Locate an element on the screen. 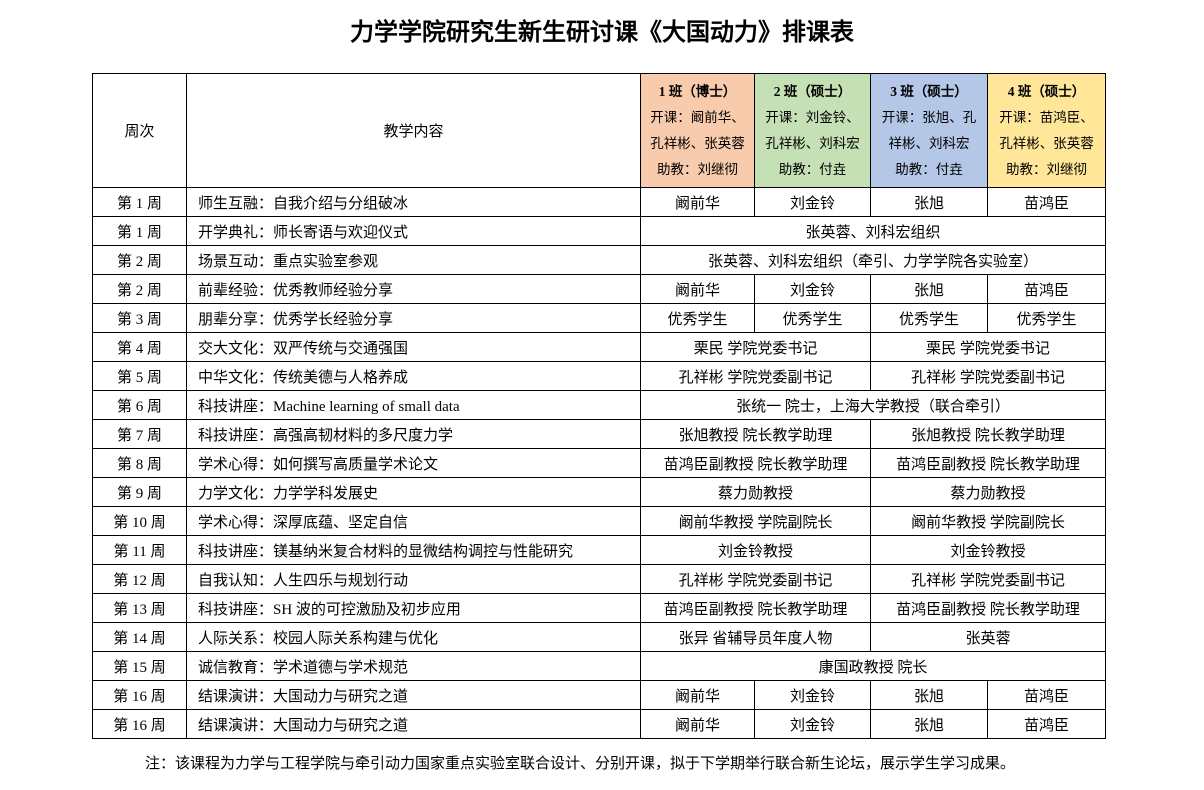 The image size is (1204, 790). table-row: 第 4 周交大文化：双严传统与交通强国 栗民 学院党委书记 栗民 学院党委书记 is located at coordinates (599, 347).